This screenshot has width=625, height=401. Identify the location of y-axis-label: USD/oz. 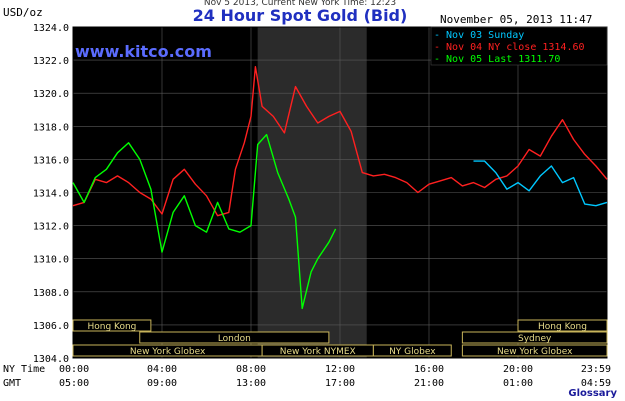
(23, 12).